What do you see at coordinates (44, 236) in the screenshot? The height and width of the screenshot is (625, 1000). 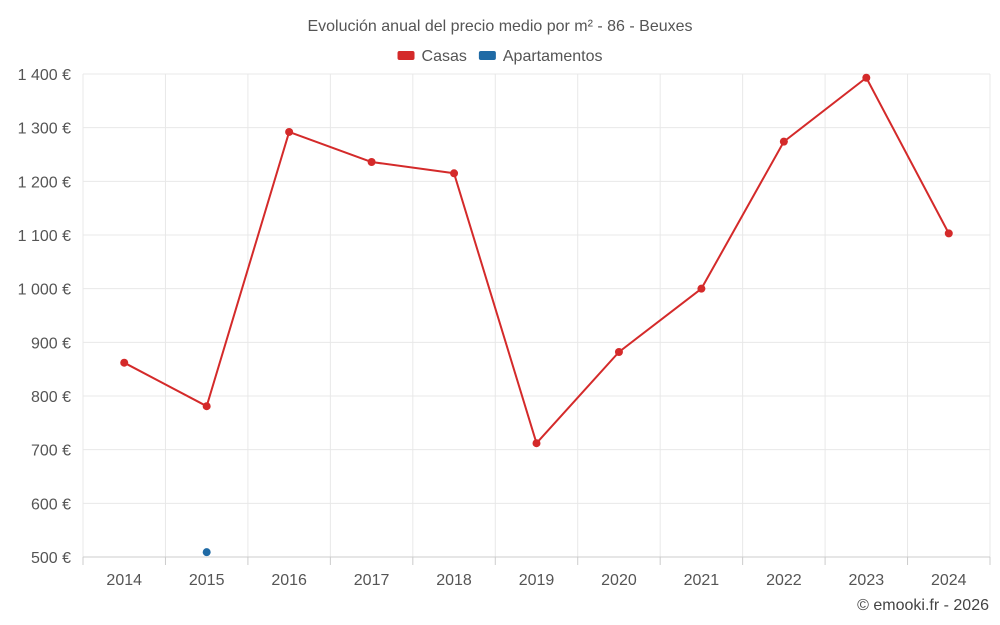 I see `y-tick-label: 1 100 €` at bounding box center [44, 236].